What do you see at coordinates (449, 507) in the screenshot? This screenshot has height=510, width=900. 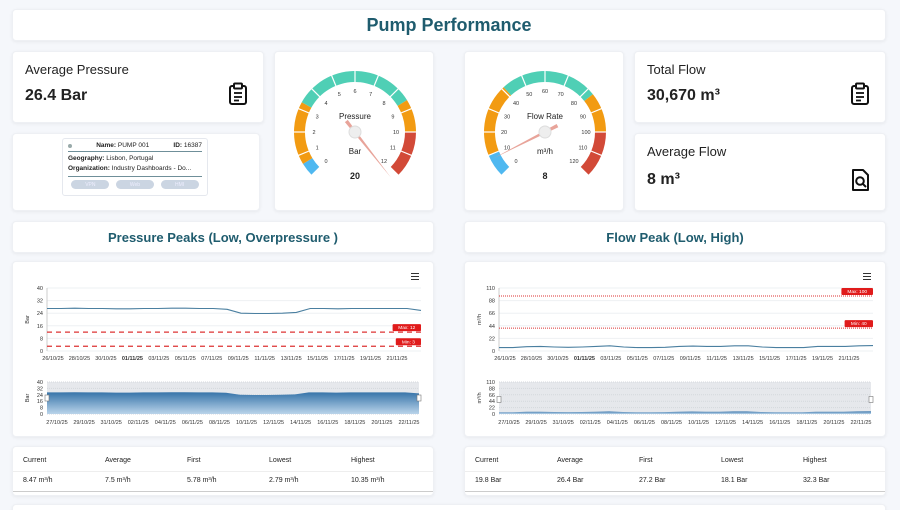 I see `bottom-panel` at bounding box center [449, 507].